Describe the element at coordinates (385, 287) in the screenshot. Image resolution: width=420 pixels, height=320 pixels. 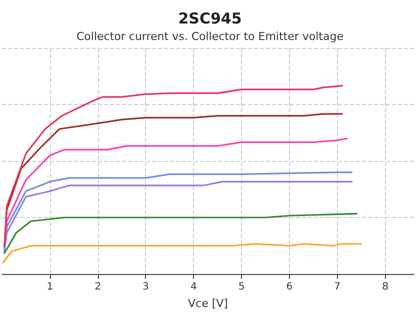
I see `x-tick-label: 8` at that location.